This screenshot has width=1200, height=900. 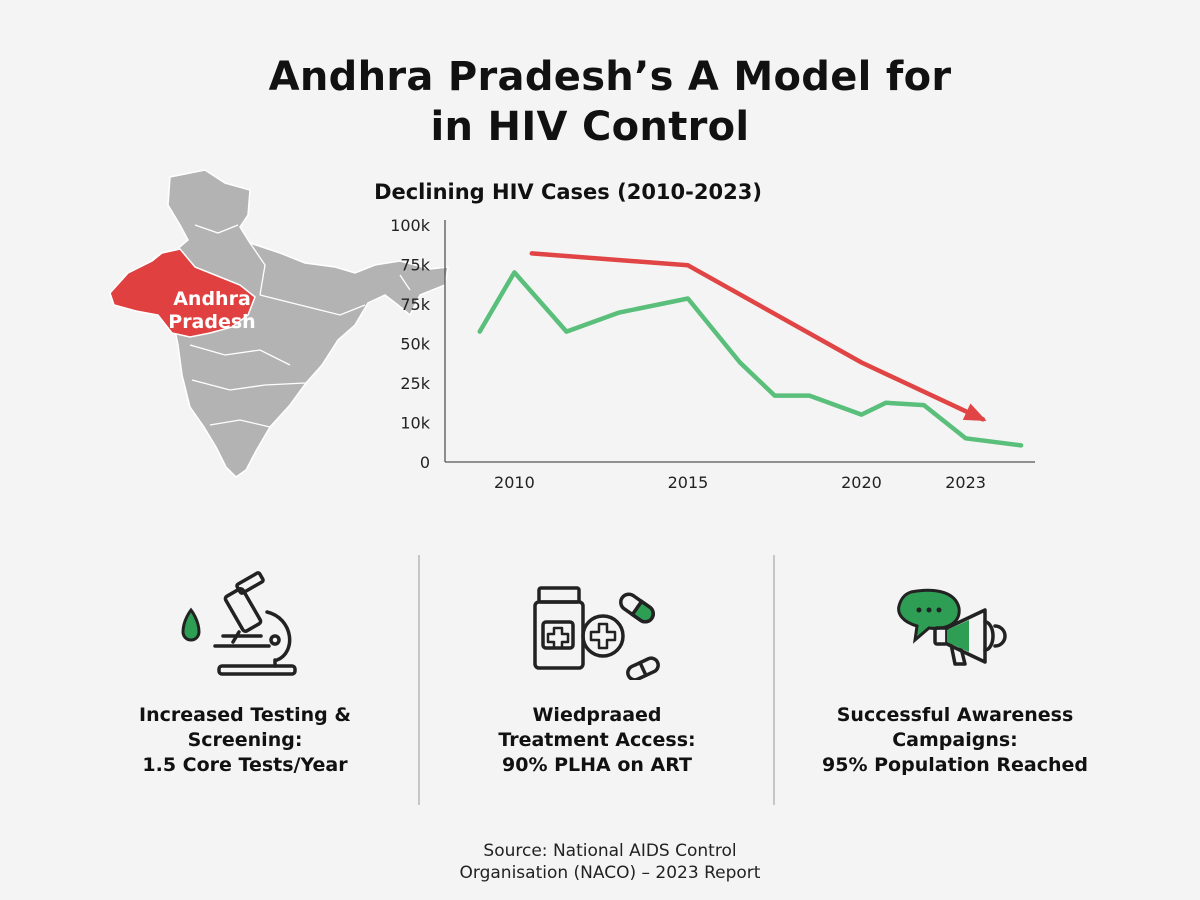 What do you see at coordinates (597, 715) in the screenshot?
I see `panel-treatment-line-1: Wiedpraaed` at bounding box center [597, 715].